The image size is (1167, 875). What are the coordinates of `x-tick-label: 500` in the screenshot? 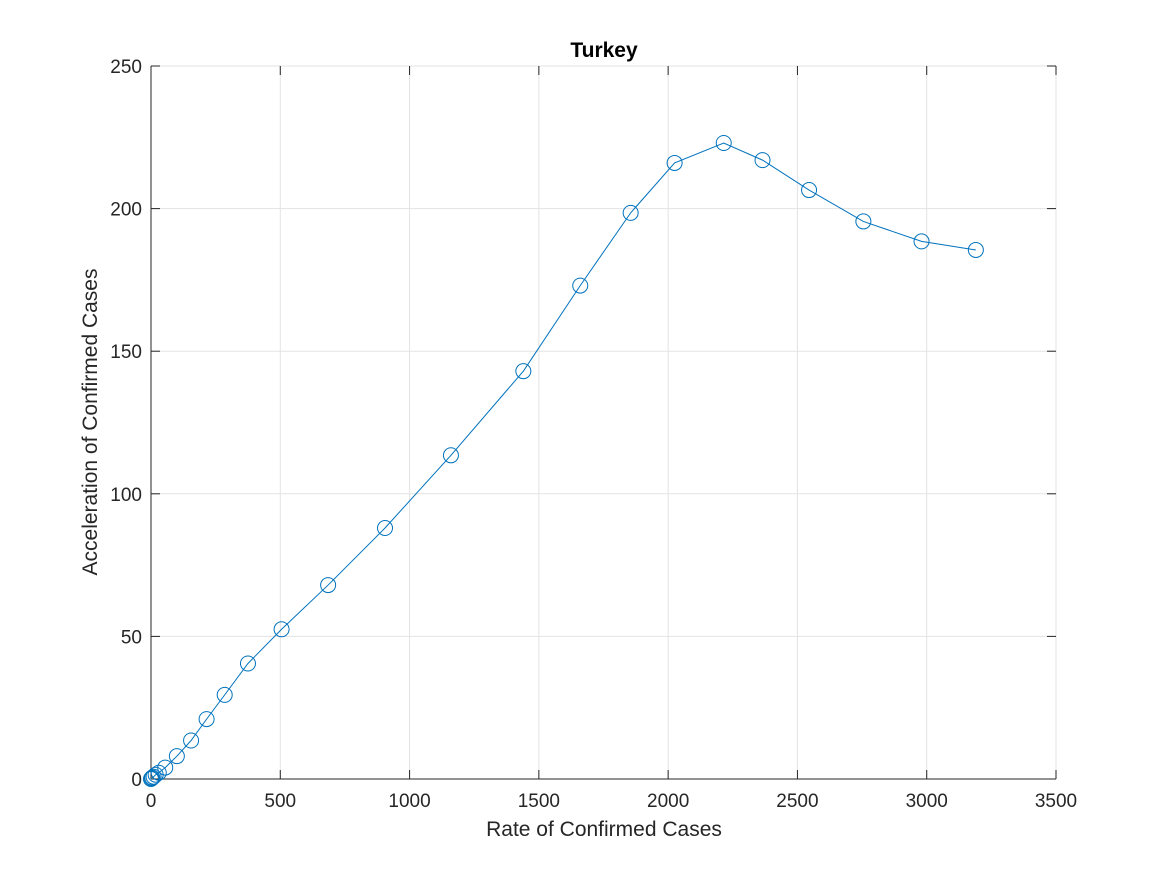 It's located at (280, 801).